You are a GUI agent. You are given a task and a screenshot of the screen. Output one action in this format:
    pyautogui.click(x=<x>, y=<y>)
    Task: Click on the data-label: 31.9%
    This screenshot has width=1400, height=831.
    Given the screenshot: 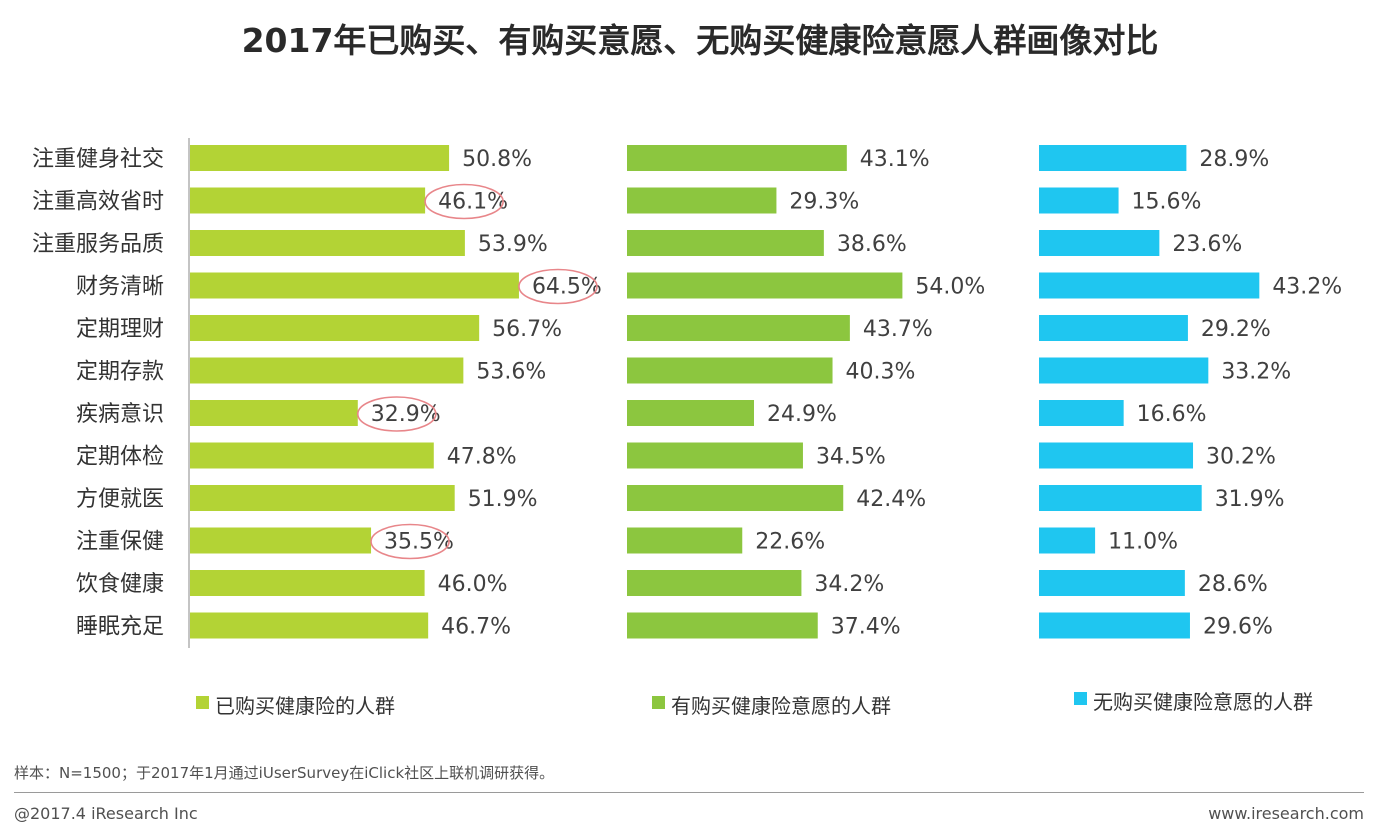 What is the action you would take?
    pyautogui.click(x=1250, y=499)
    